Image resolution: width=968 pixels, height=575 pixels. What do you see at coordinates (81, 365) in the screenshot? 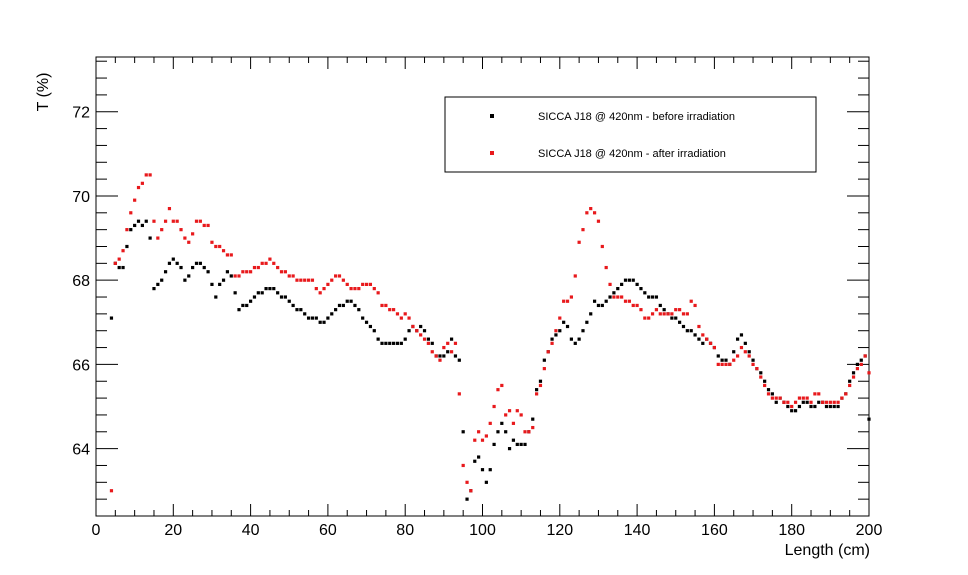
I see `y-tick-label: 66` at bounding box center [81, 365].